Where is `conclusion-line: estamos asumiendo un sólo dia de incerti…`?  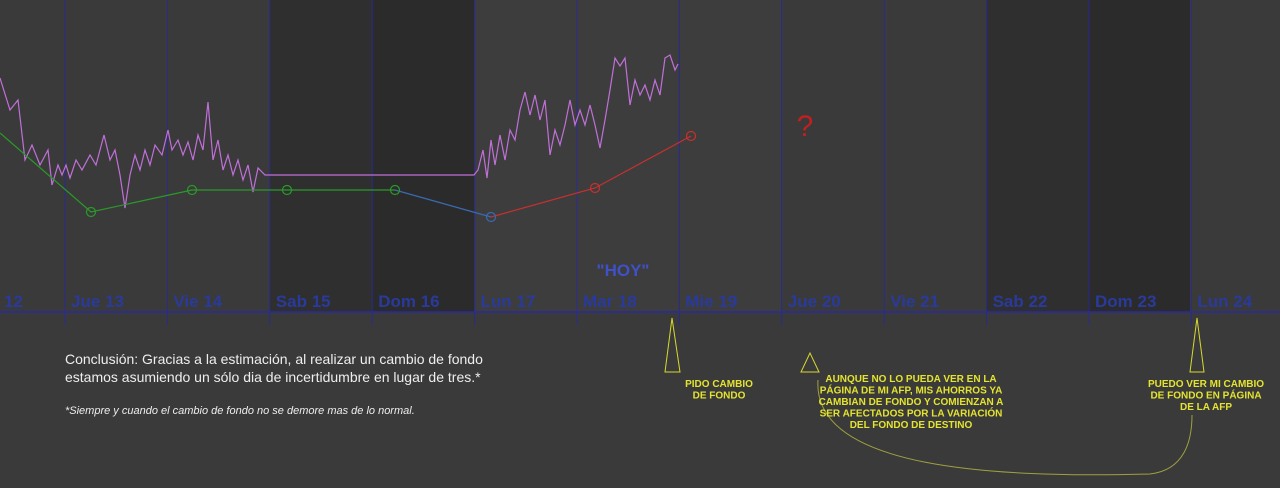
conclusion-line: estamos asumiendo un sólo dia de incerti… is located at coordinates (273, 377).